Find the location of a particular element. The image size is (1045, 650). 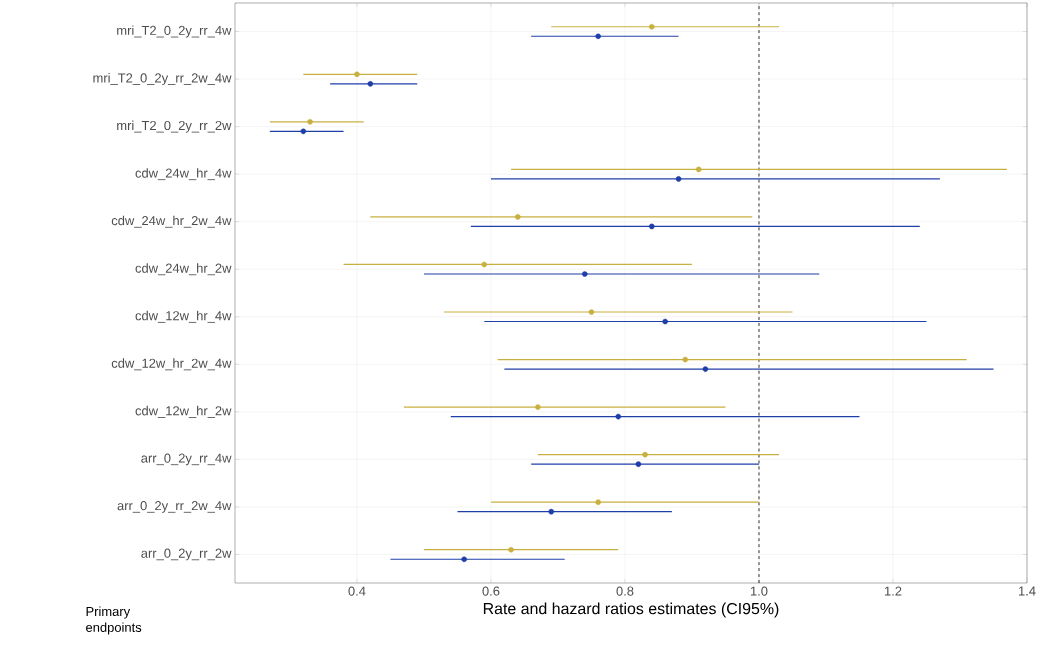

x-tick-label: 1.4 is located at coordinates (1027, 591).